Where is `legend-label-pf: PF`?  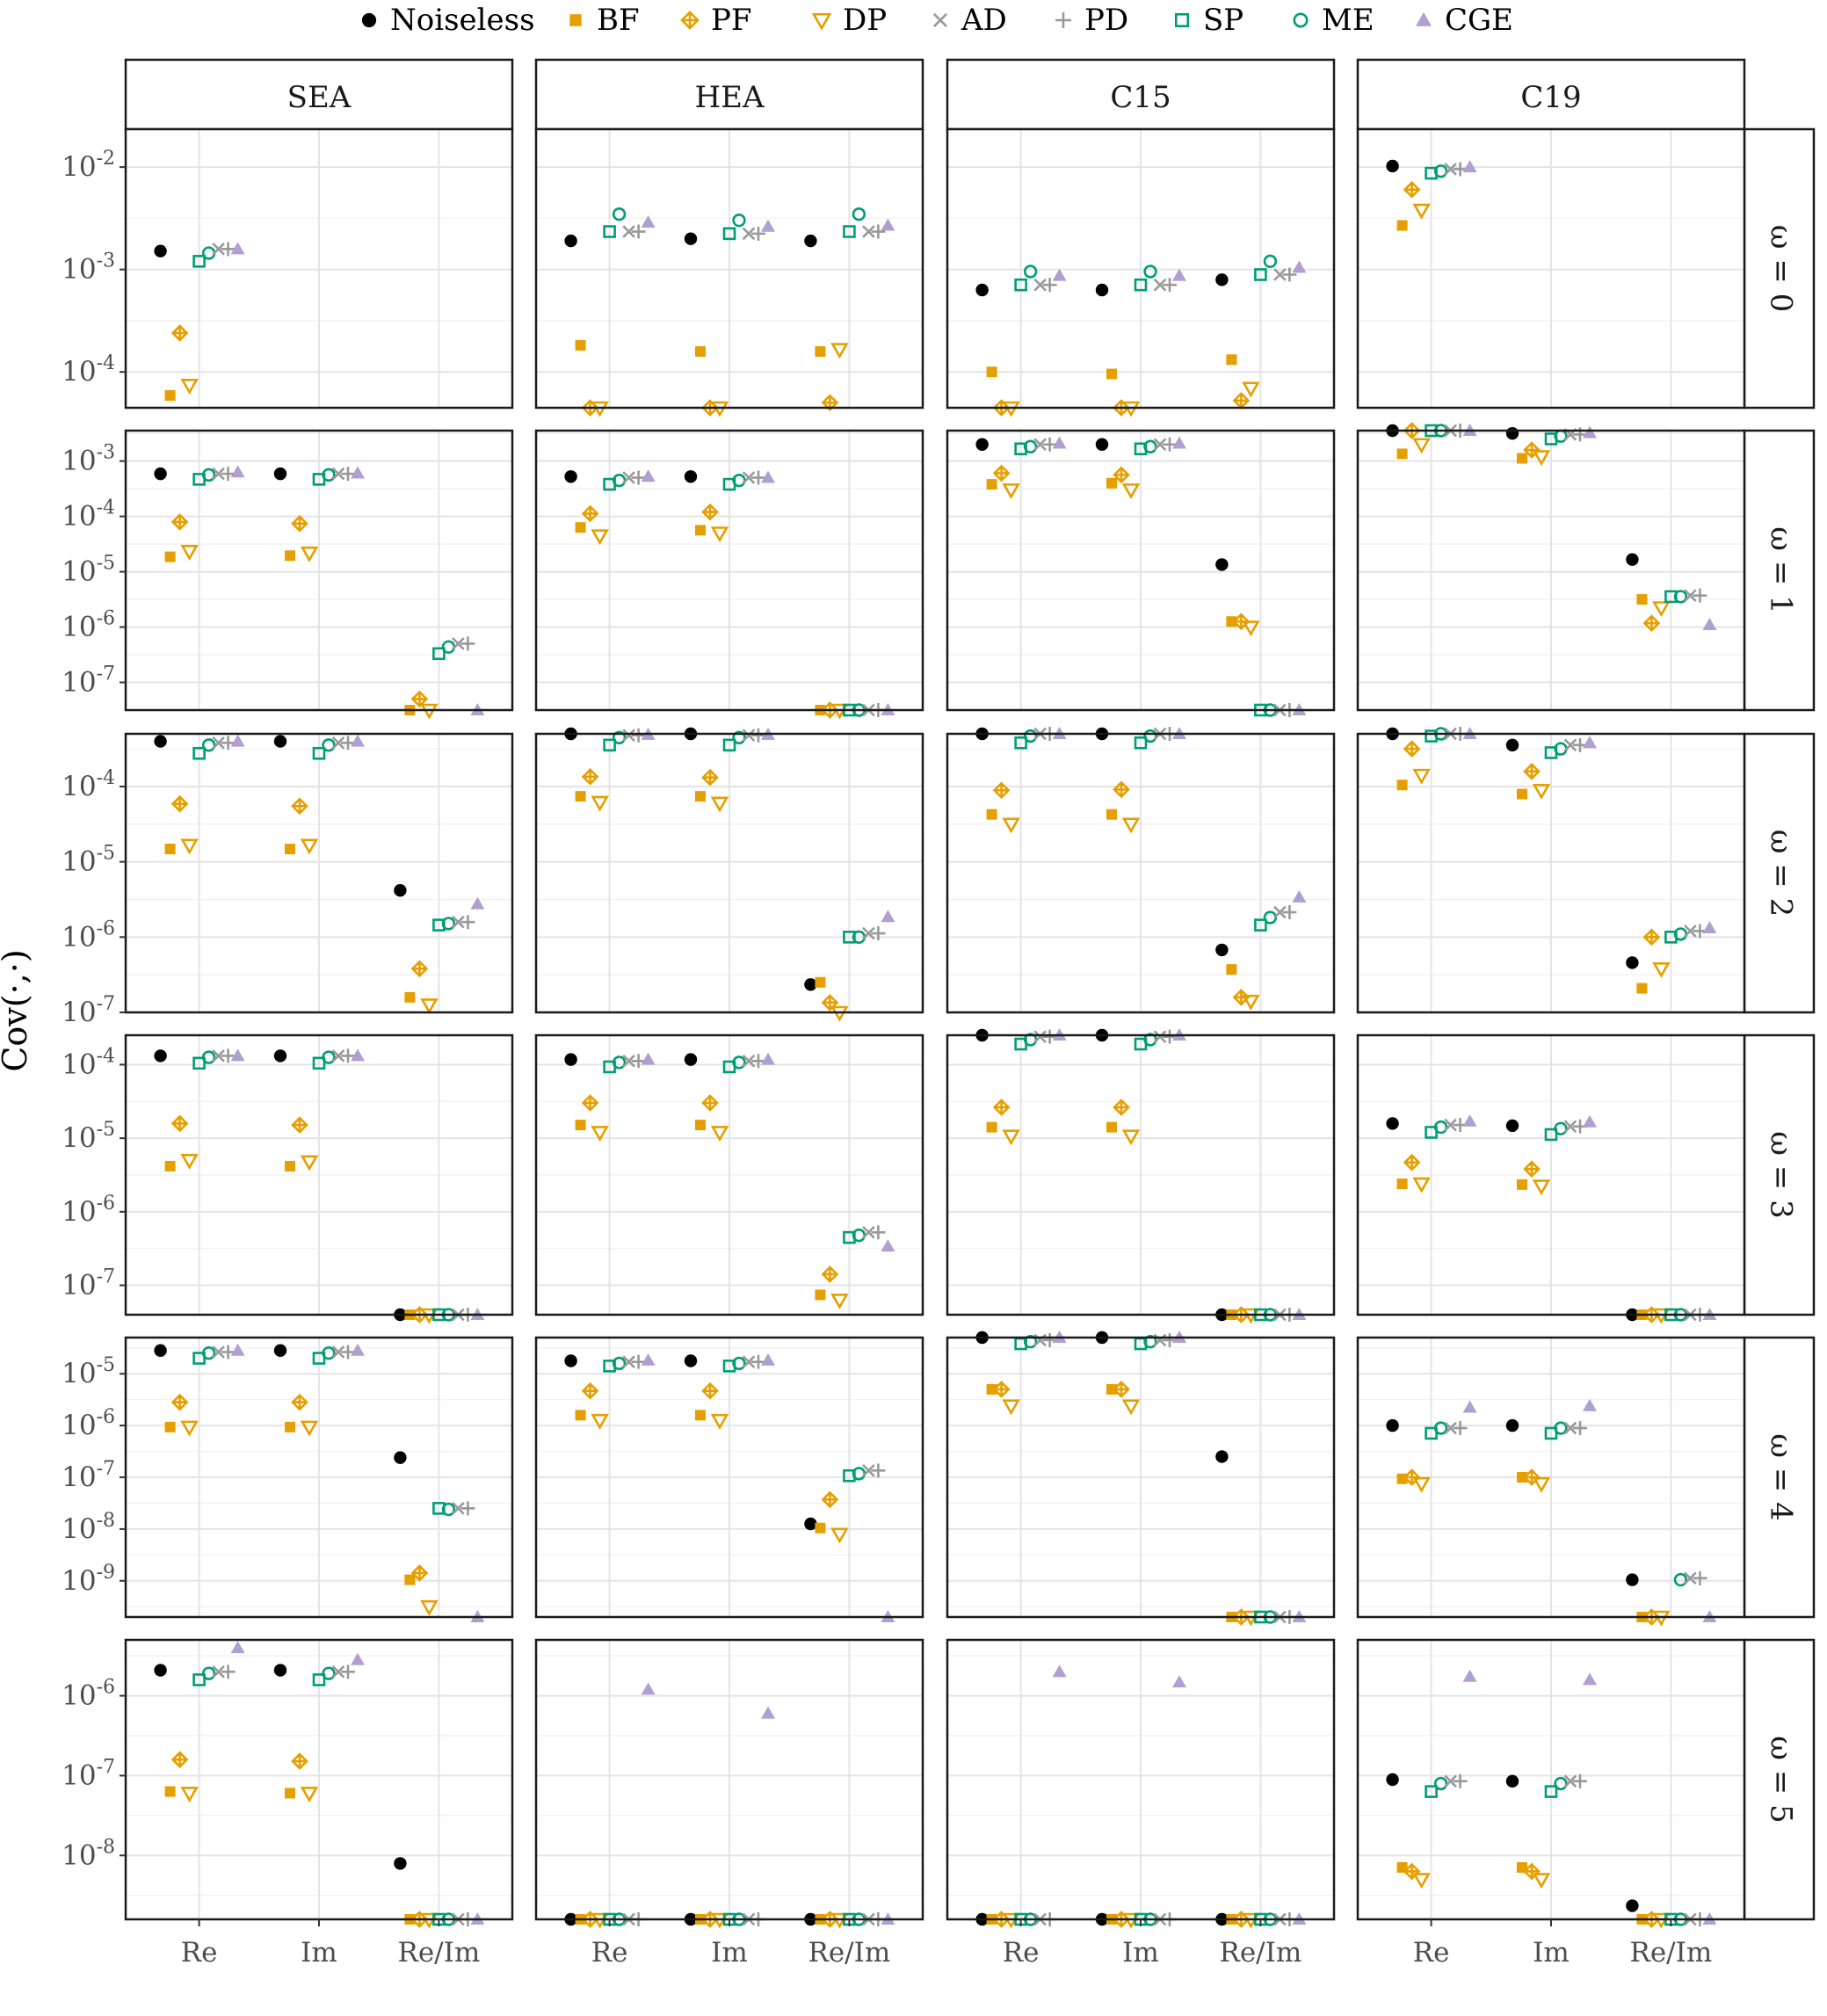
legend-label-pf: PF is located at coordinates (731, 20).